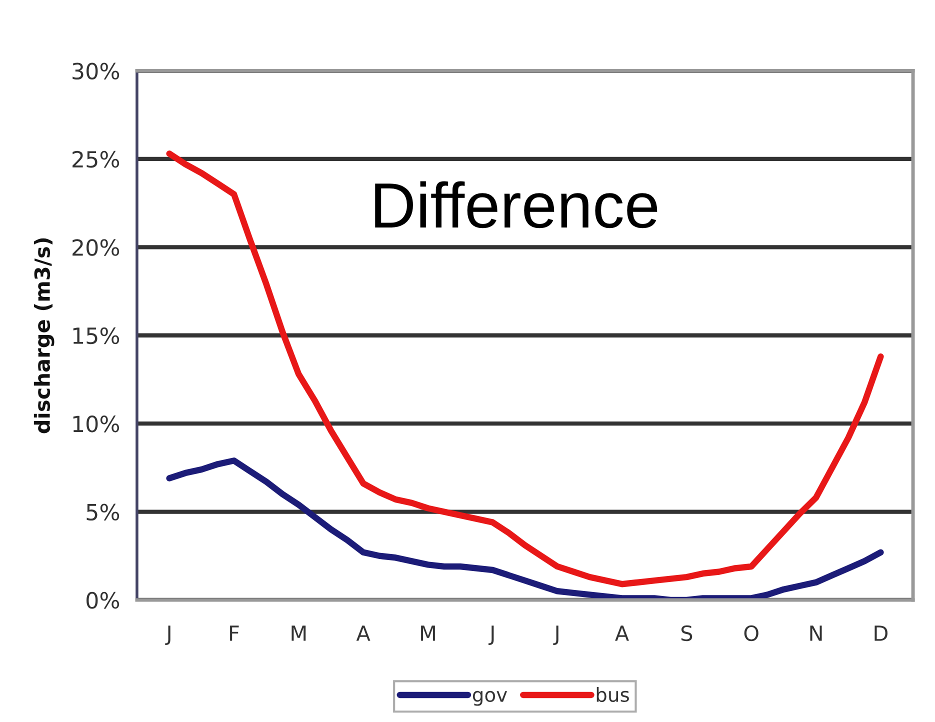 The image size is (935, 722). What do you see at coordinates (96, 424) in the screenshot?
I see `y-tick-label: 10%` at bounding box center [96, 424].